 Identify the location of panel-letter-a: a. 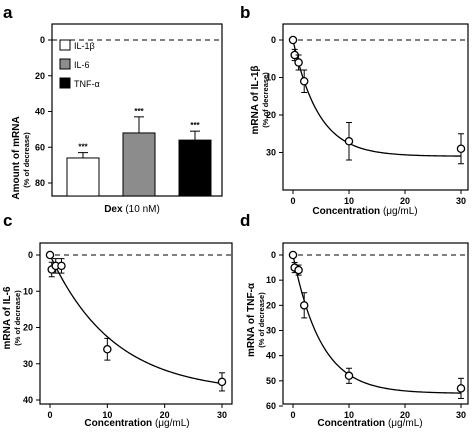
(8, 12).